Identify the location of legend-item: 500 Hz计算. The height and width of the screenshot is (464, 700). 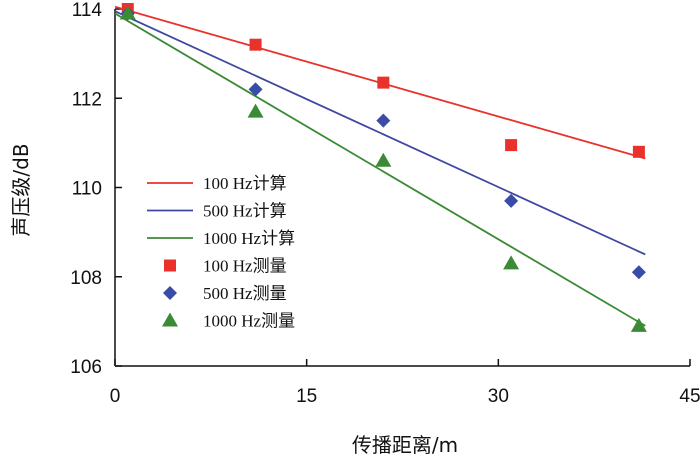
(217, 211).